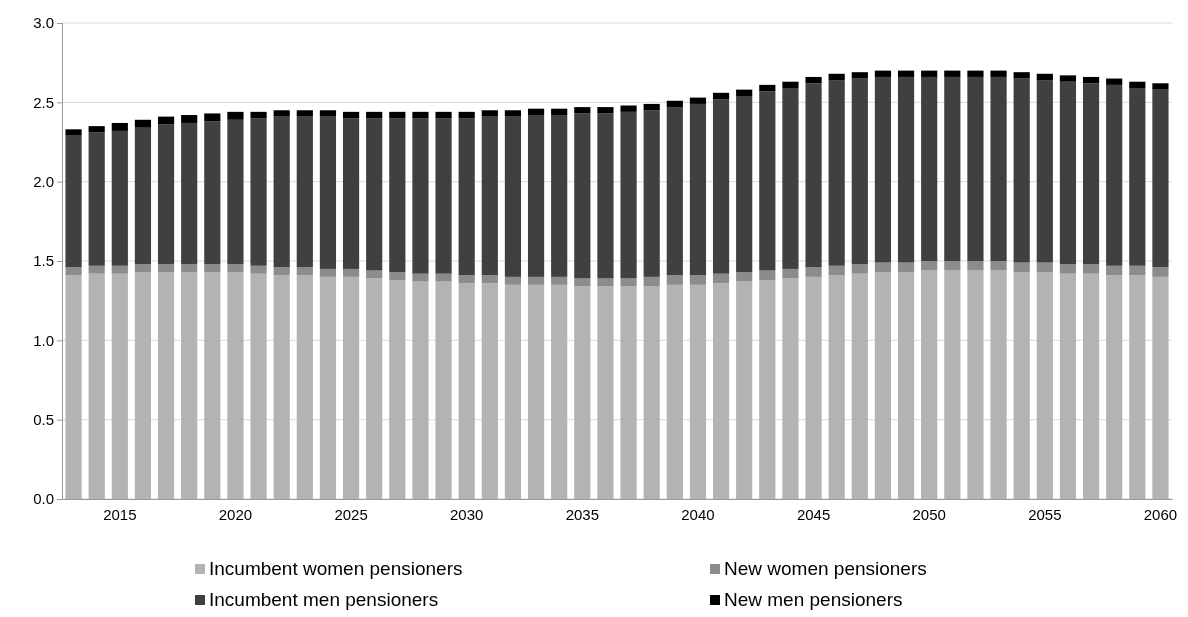 Image resolution: width=1188 pixels, height=617 pixels. What do you see at coordinates (43, 102) in the screenshot?
I see `y-tick-label: 2.5` at bounding box center [43, 102].